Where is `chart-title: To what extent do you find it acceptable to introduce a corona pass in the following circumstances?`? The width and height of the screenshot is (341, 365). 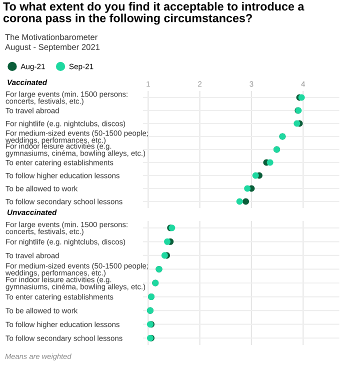 chart-title: To what extent do you find it acceptable to introduce a corona pass in the following circumstances? is located at coordinates (153, 13).